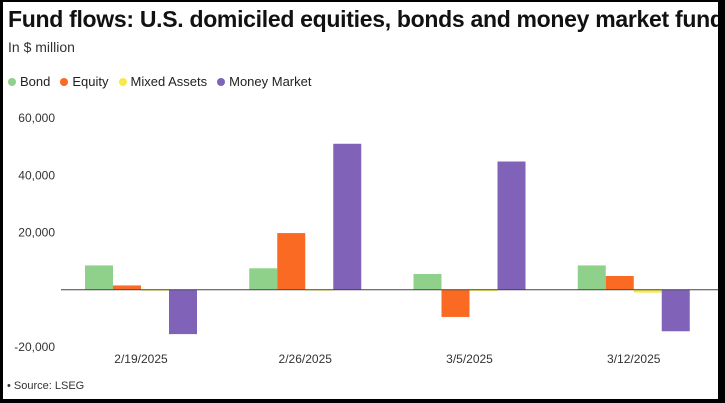  What do you see at coordinates (36, 118) in the screenshot?
I see `y-tick-label: 60,000` at bounding box center [36, 118].